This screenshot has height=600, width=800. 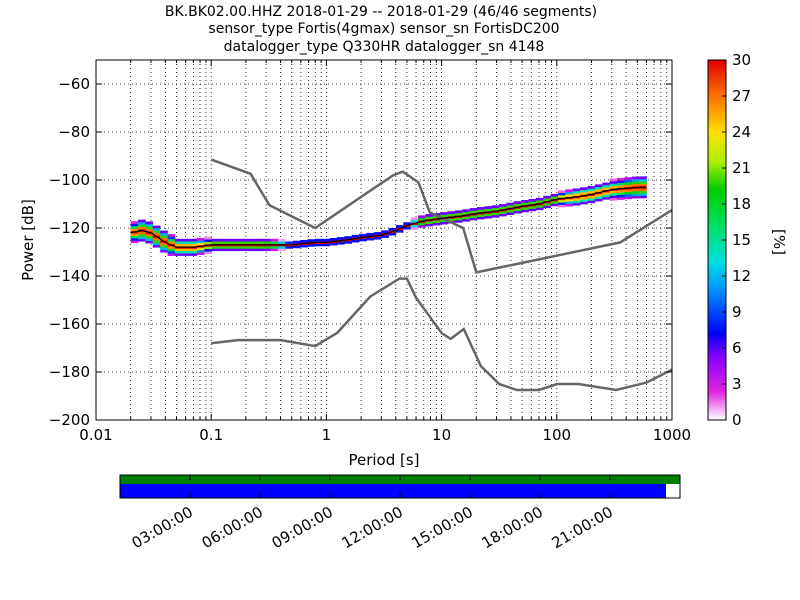 I want to click on colorbar-tick-label: 27, so click(x=741, y=96).